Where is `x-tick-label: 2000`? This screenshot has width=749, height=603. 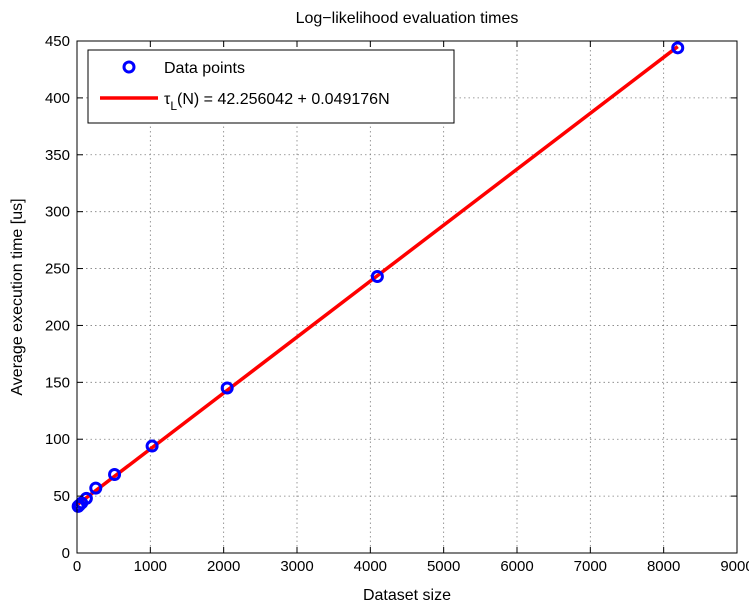
x-tick-label: 2000 is located at coordinates (223, 566).